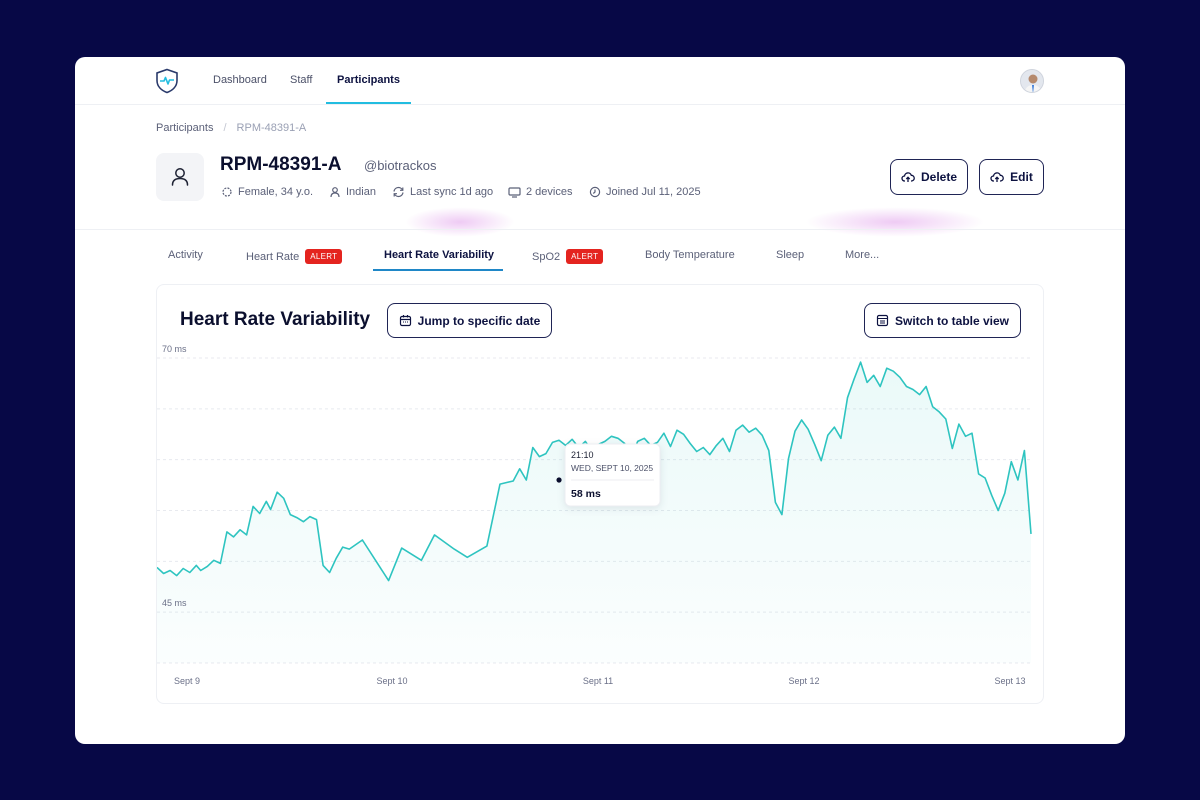 This screenshot has width=1200, height=800. I want to click on meta-sex-age: Female, 34 y.o., so click(267, 192).